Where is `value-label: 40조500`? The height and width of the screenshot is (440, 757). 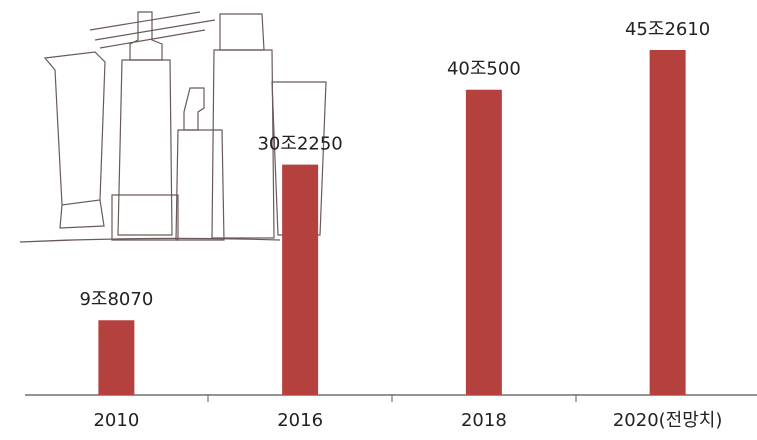 value-label: 40조500 is located at coordinates (484, 69).